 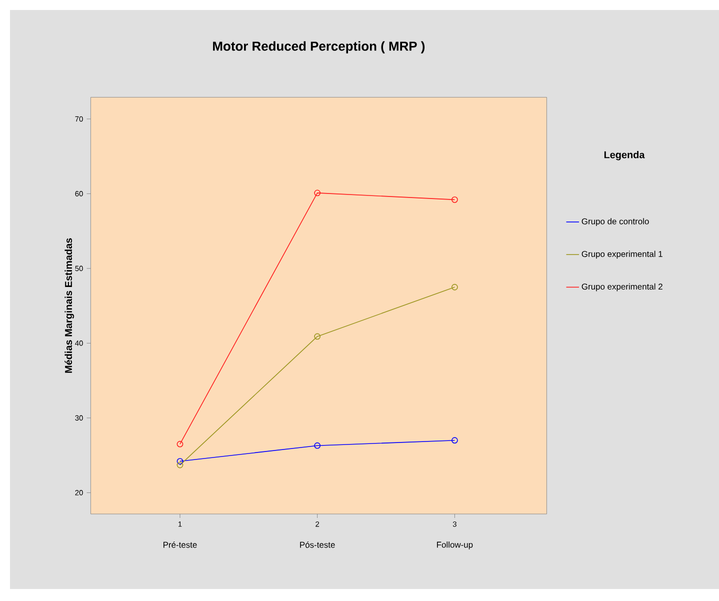 What do you see at coordinates (622, 287) in the screenshot?
I see `legend-label: Grupo experimental 2` at bounding box center [622, 287].